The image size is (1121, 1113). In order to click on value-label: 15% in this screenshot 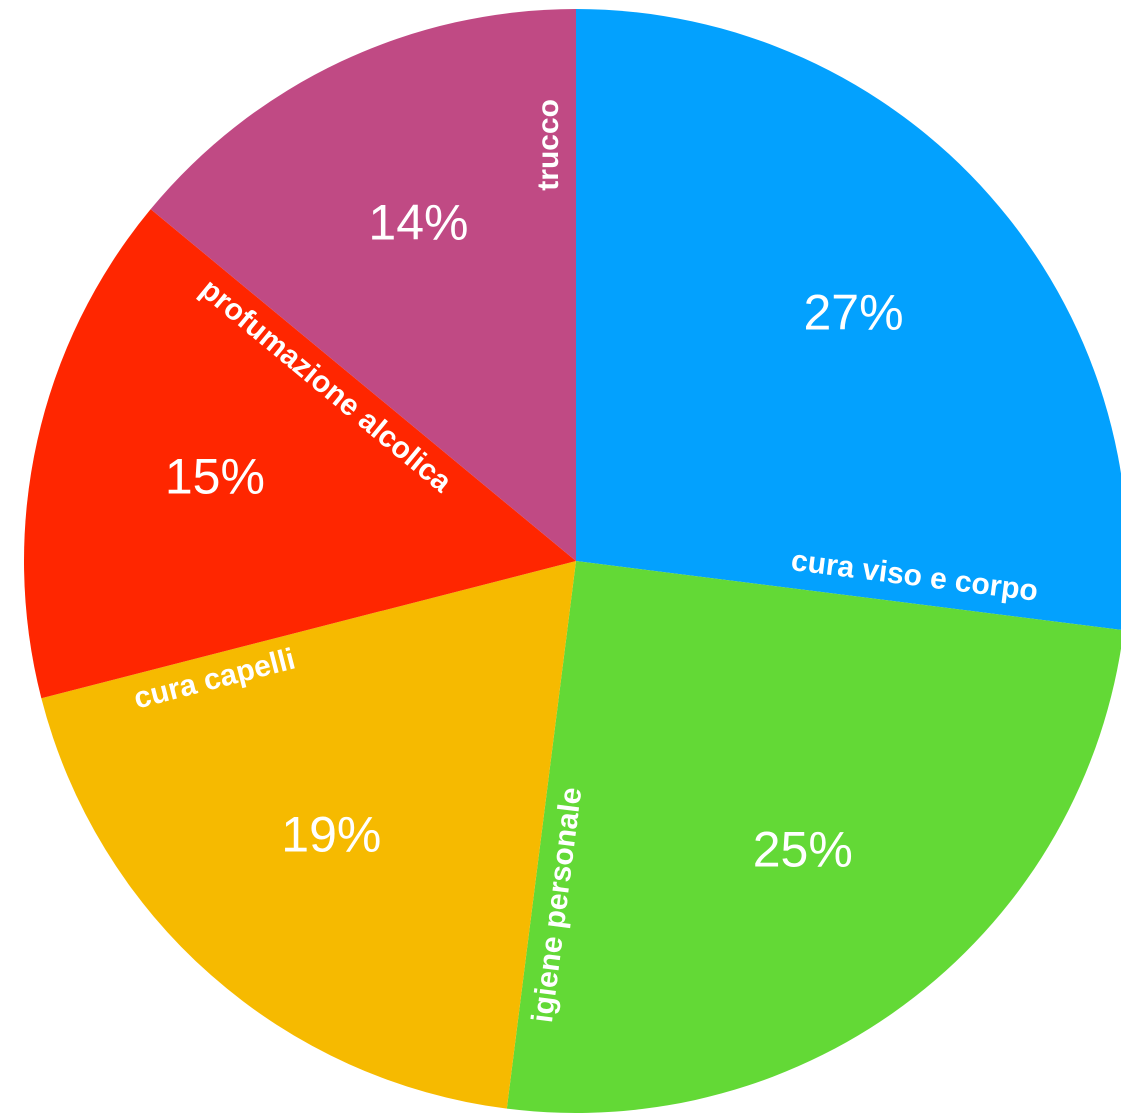, I will do `click(215, 476)`.